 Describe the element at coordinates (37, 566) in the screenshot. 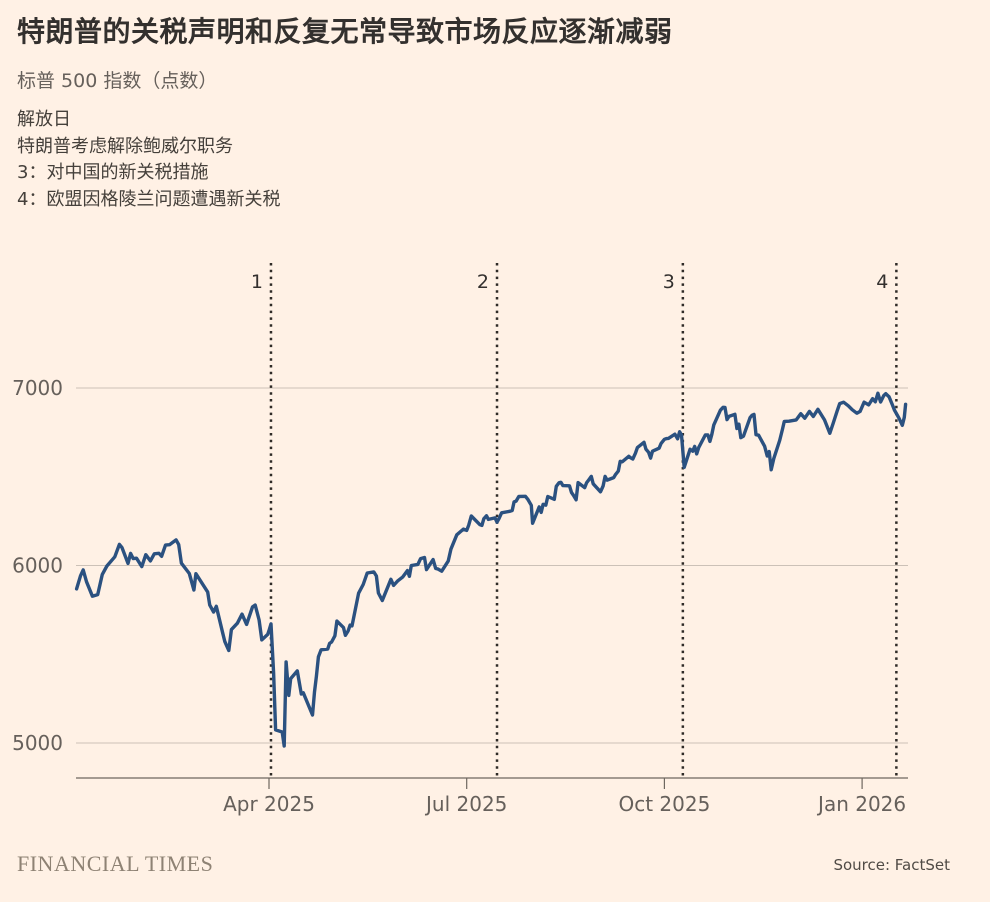

I see `y-tick-label-6000: 6000` at that location.